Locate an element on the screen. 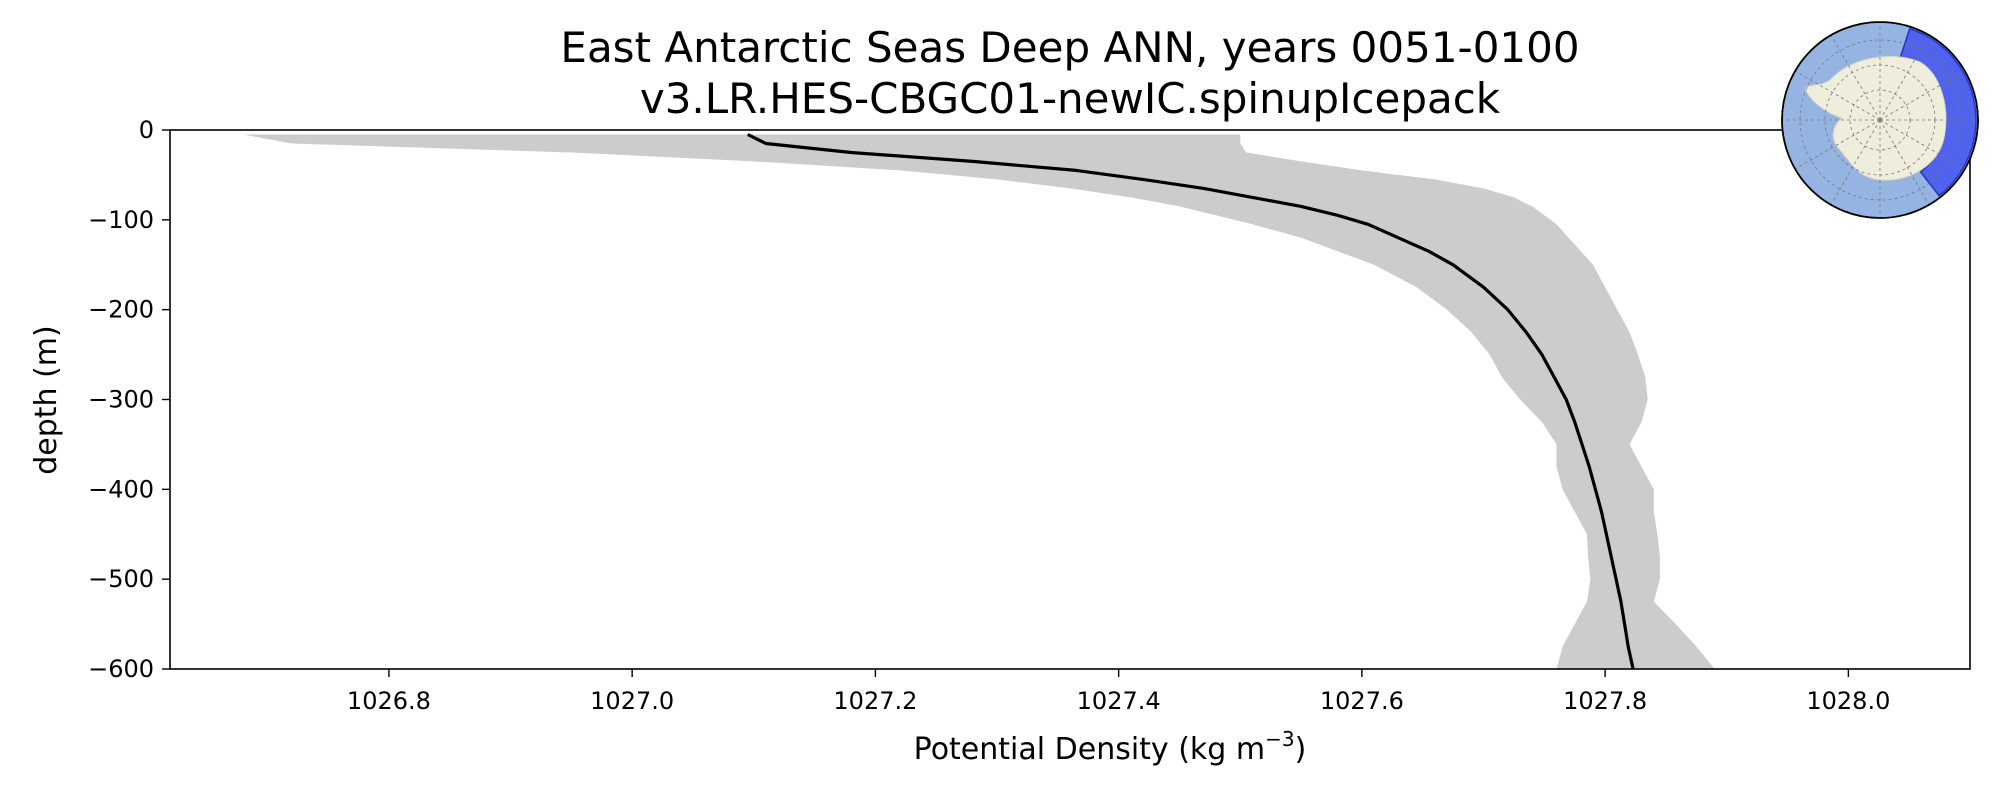 This screenshot has height=800, width=2000. y-tick-label: −500 is located at coordinates (121, 579).